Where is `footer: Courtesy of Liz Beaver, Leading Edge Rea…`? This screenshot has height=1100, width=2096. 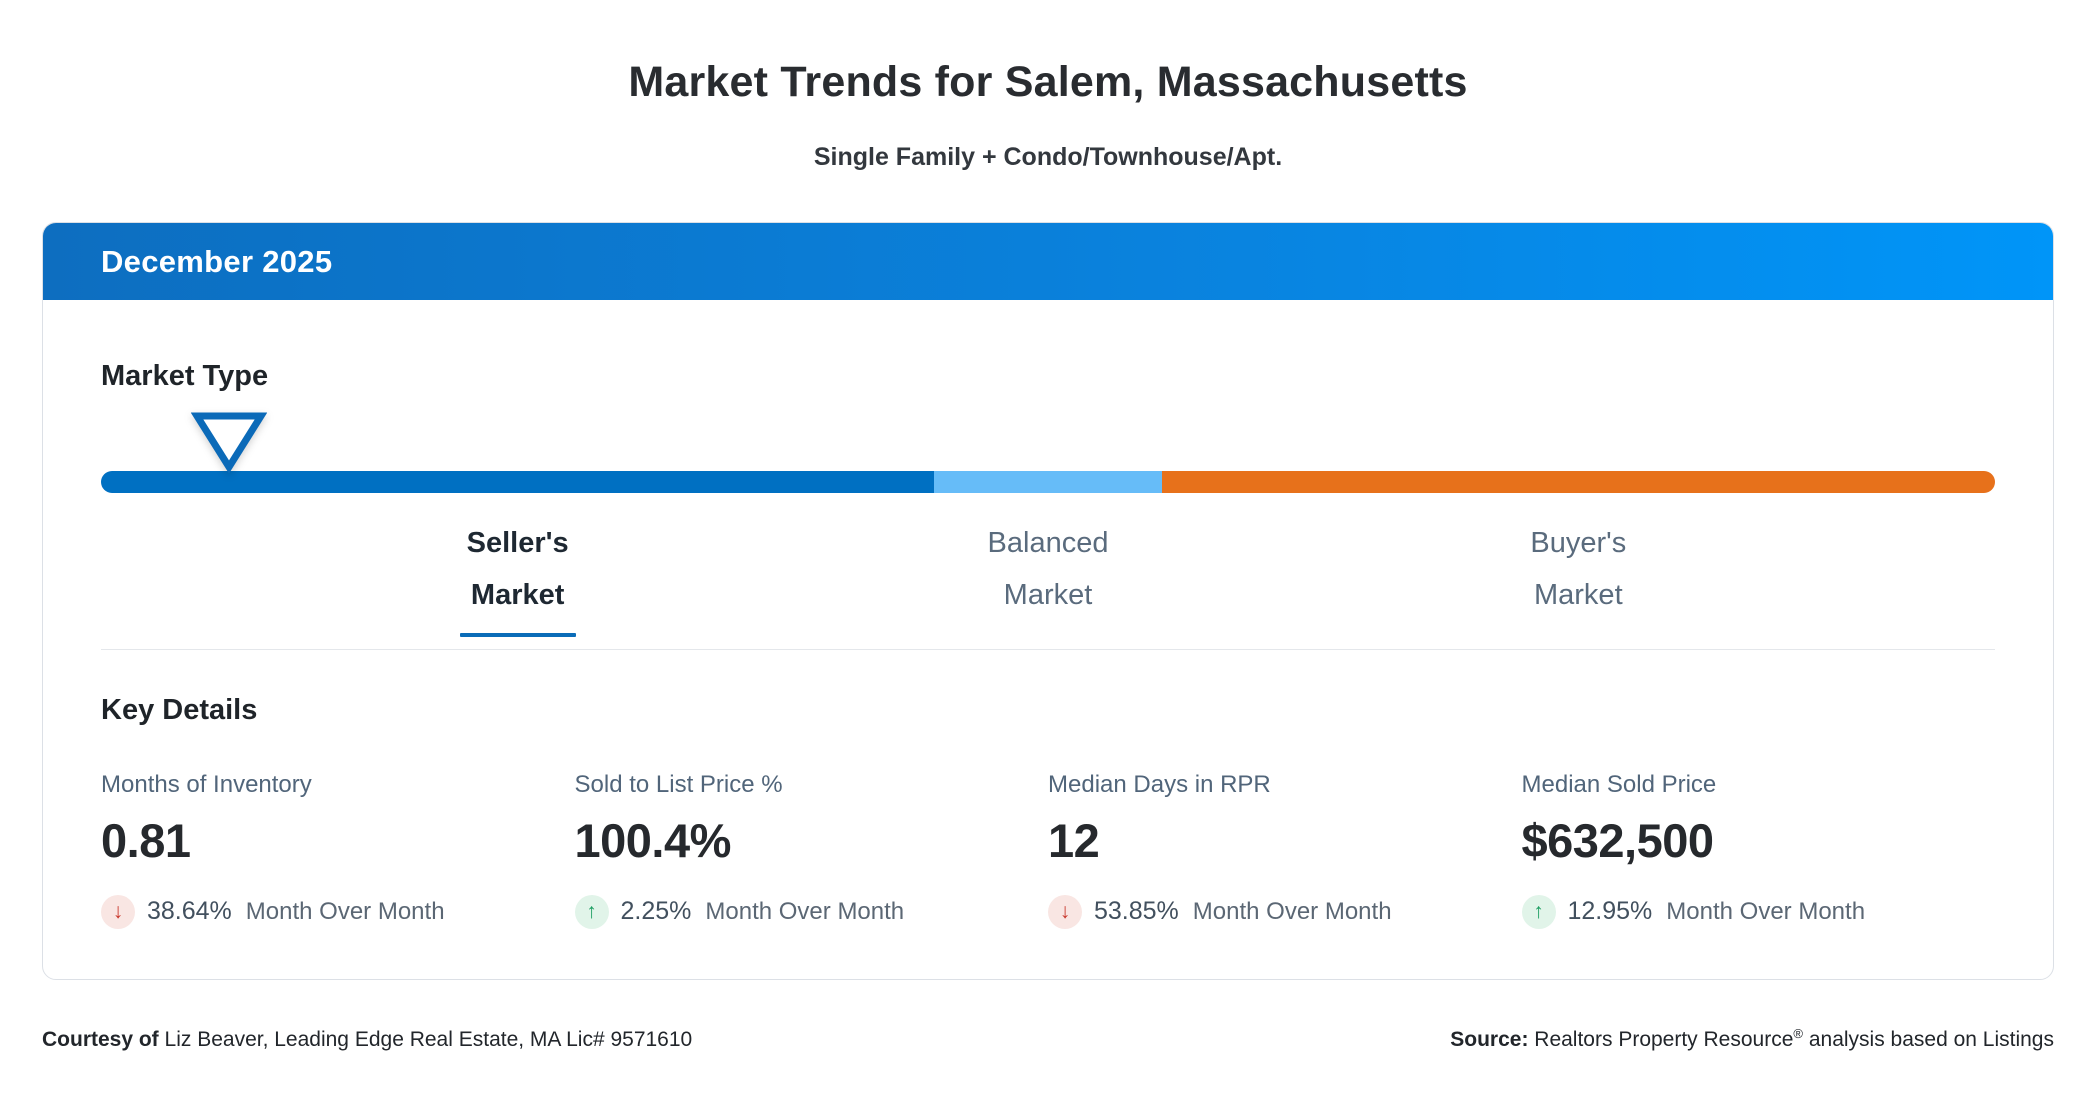 footer: Courtesy of Liz Beaver, Leading Edge Rea… is located at coordinates (1048, 1039).